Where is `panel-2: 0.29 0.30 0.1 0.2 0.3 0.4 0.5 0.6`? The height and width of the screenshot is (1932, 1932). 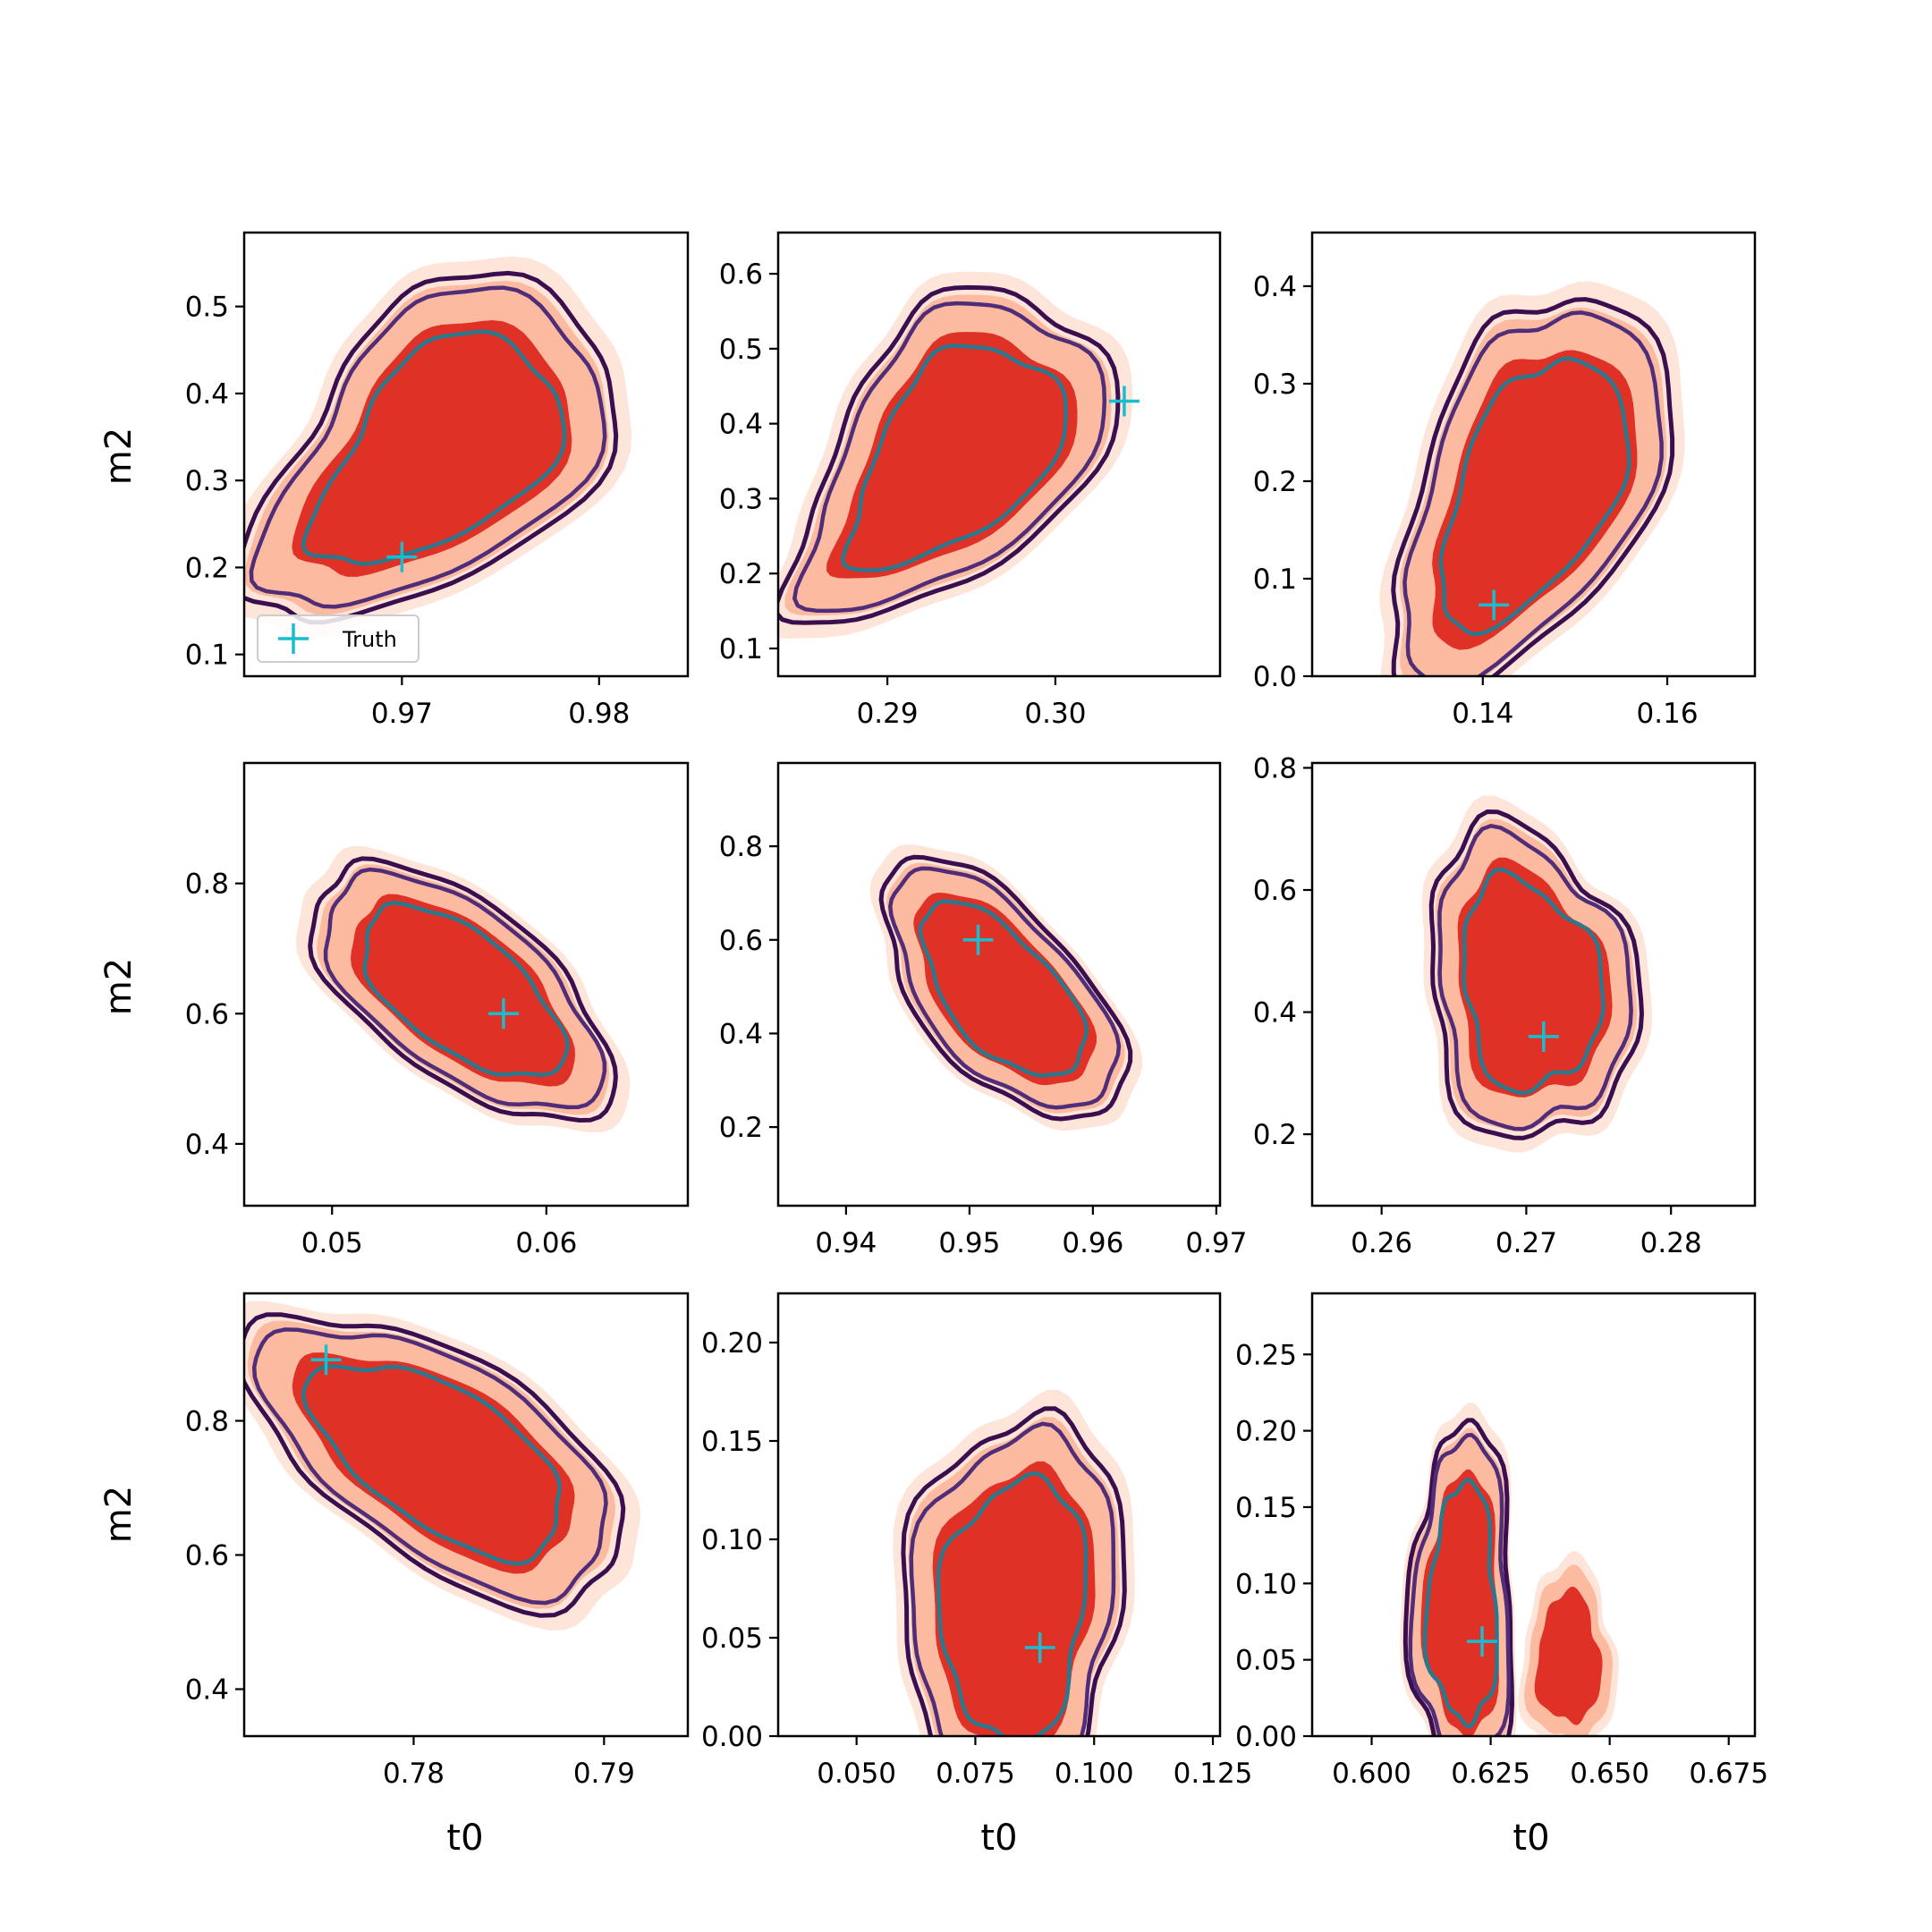
panel-2: 0.29 0.30 0.1 0.2 0.3 0.4 0.5 0.6 is located at coordinates (970, 480).